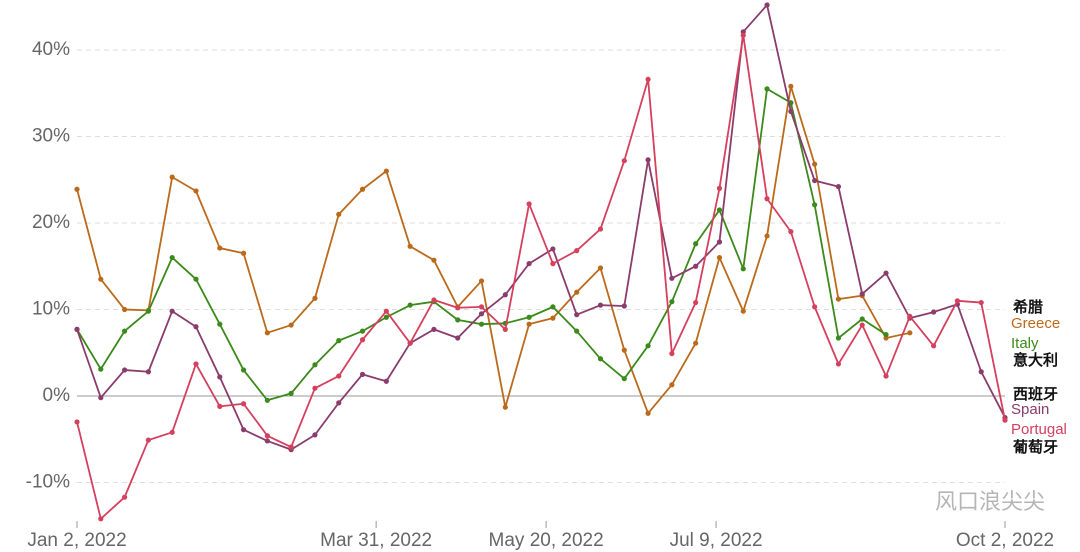 Image resolution: width=1080 pixels, height=552 pixels. Describe the element at coordinates (1035, 447) in the screenshot. I see `end-label-cn: 葡萄牙` at that location.